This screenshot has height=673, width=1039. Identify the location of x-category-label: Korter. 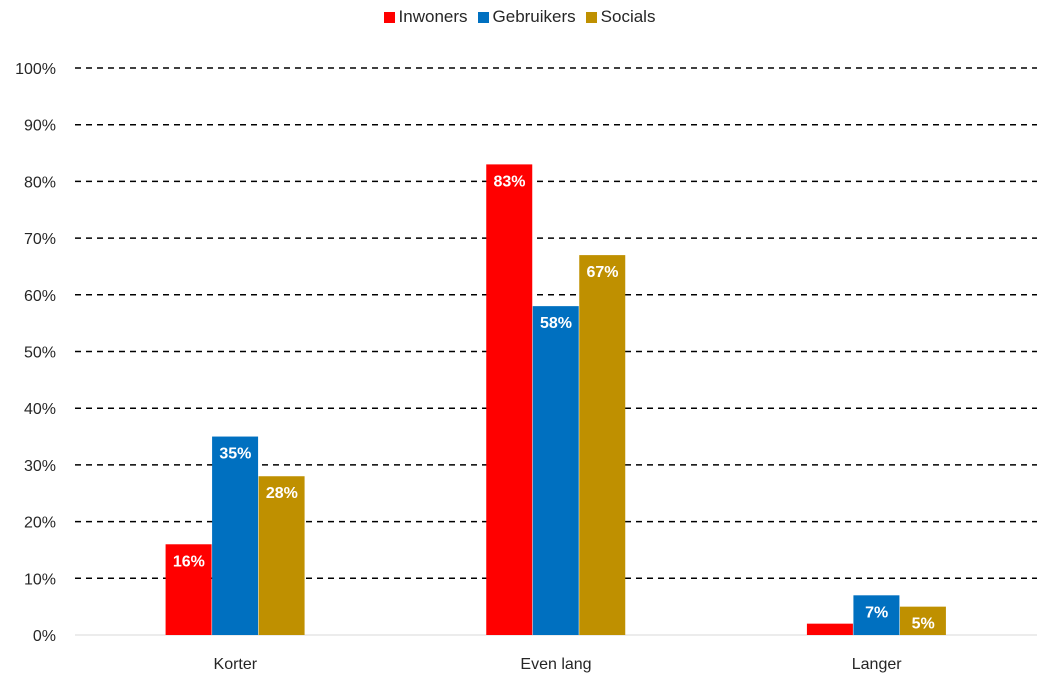
(236, 664).